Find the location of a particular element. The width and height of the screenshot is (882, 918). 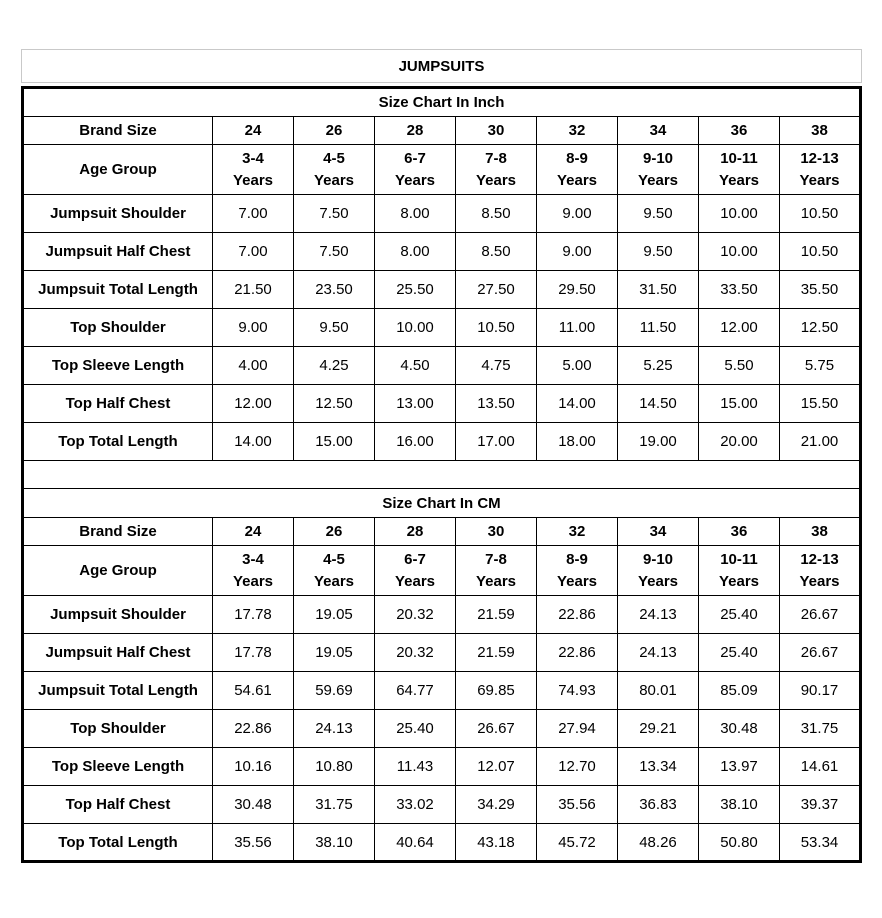

cell-value: 24.13 is located at coordinates (658, 652).